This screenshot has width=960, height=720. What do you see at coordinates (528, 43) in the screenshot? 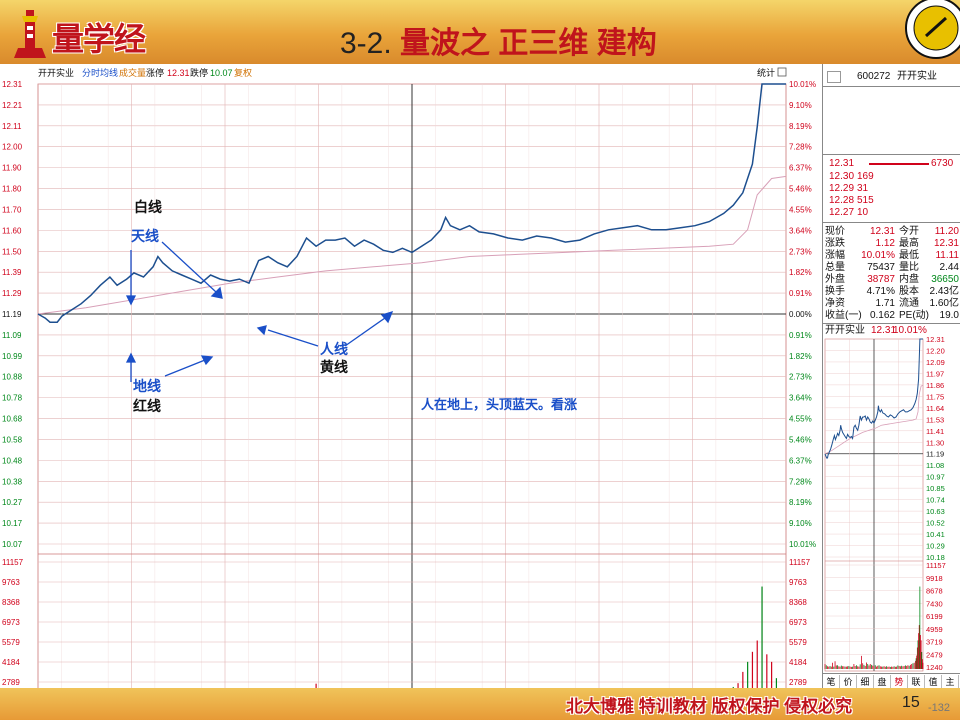
I see `title-text: 量波之 正三维 建构` at bounding box center [528, 43].